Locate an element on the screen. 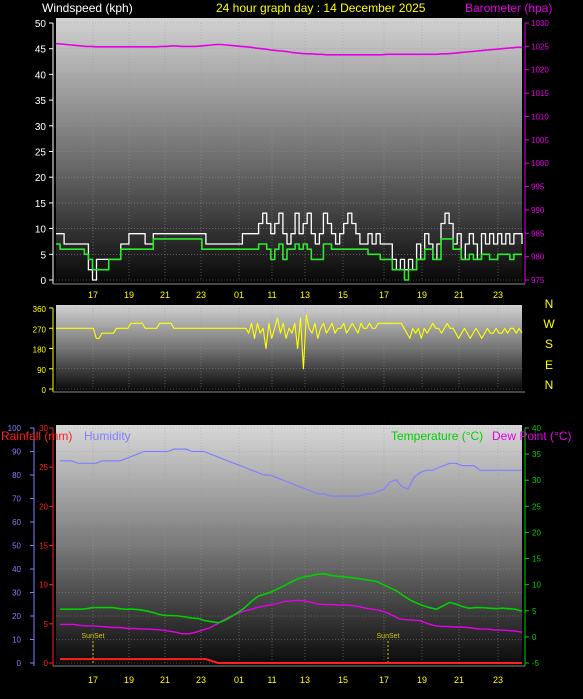  temperature-title: Temperature (°C) is located at coordinates (437, 436).